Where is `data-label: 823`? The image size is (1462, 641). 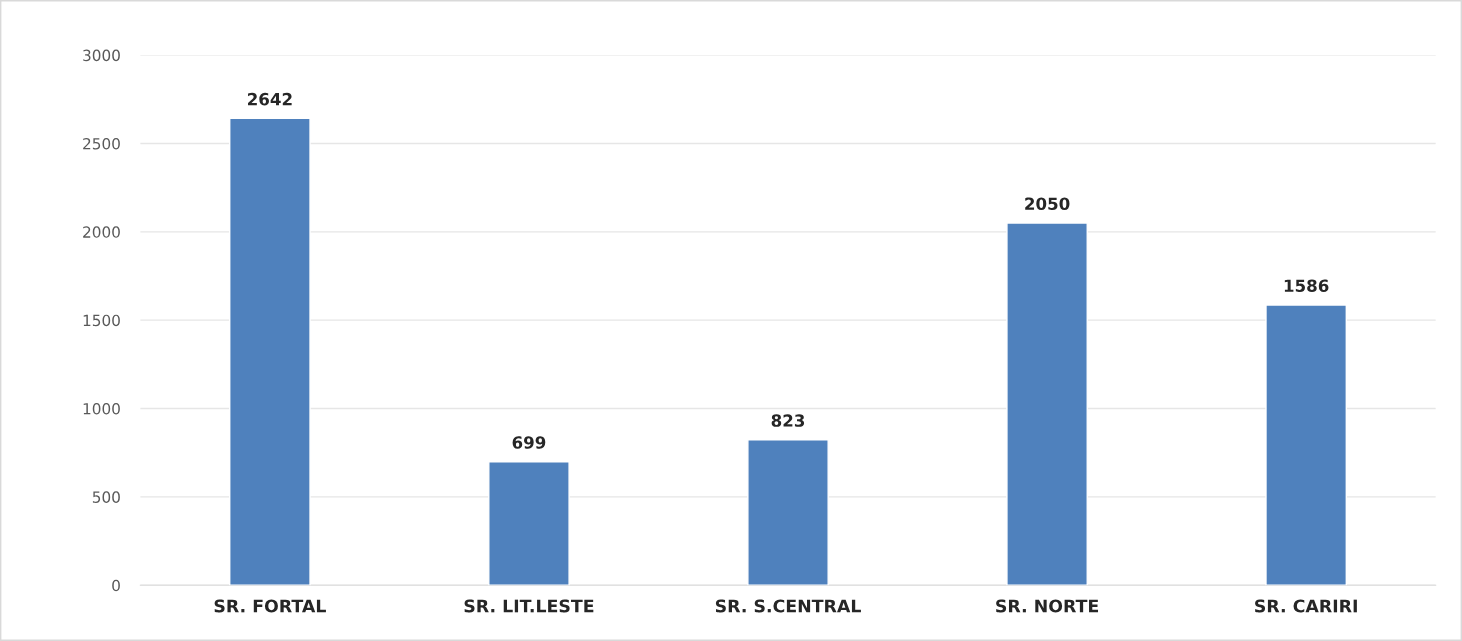
data-label: 823 is located at coordinates (788, 420).